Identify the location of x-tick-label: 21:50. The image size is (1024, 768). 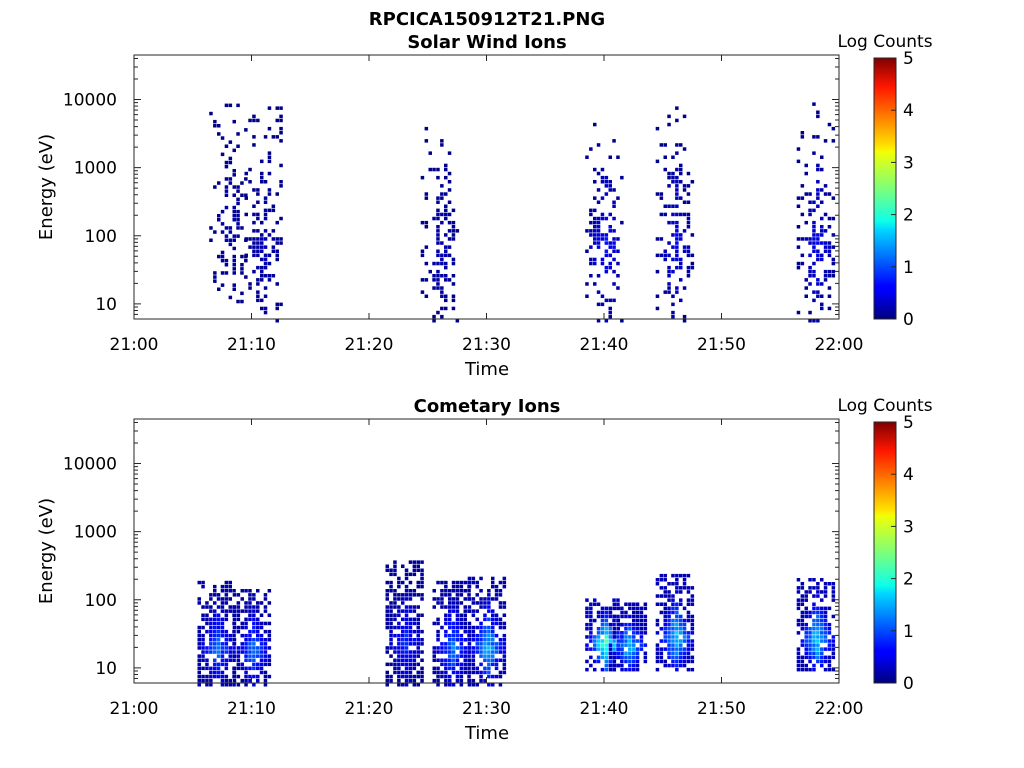
(721, 345).